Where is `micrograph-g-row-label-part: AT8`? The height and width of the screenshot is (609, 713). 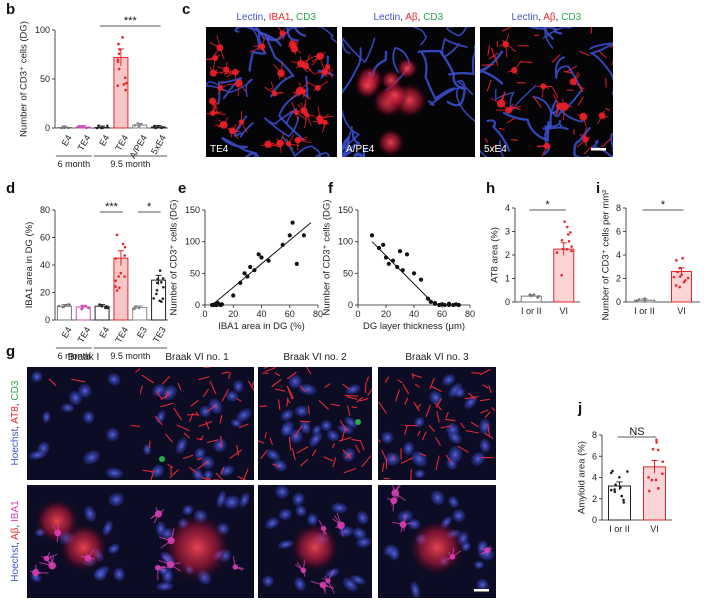 micrograph-g-row-label-part: AT8 is located at coordinates (15, 415).